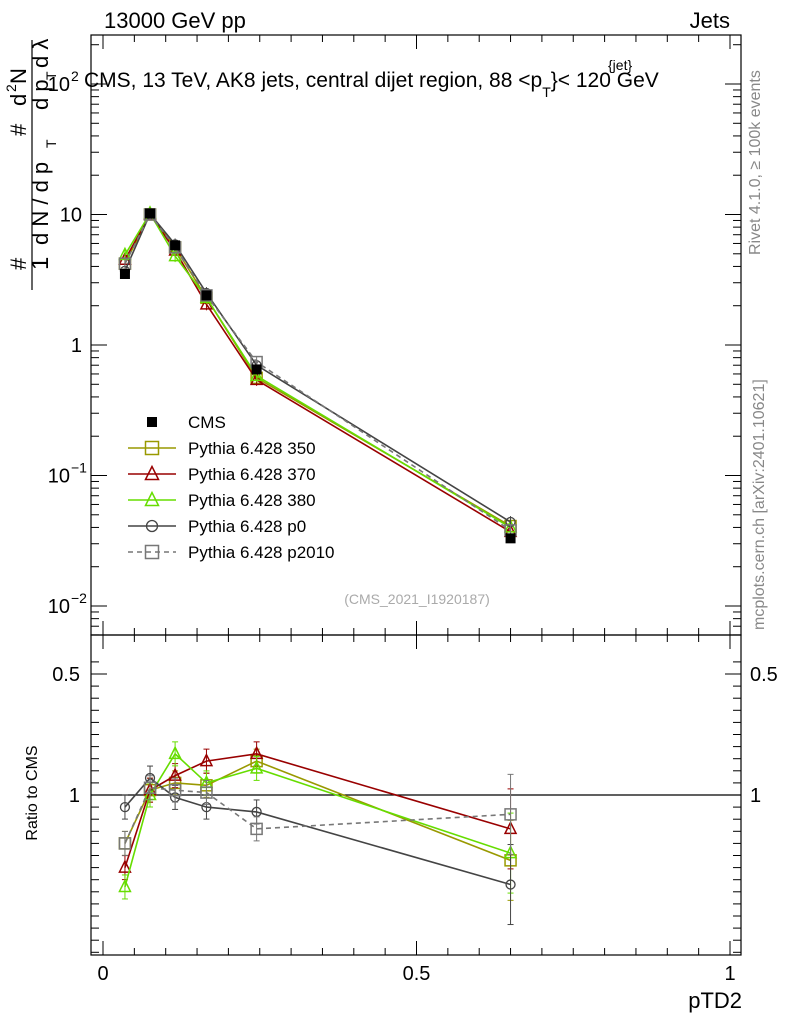 Image resolution: width=786 pixels, height=1024 pixels. What do you see at coordinates (102, 974) in the screenshot?
I see `x-tick-label: 0` at bounding box center [102, 974].